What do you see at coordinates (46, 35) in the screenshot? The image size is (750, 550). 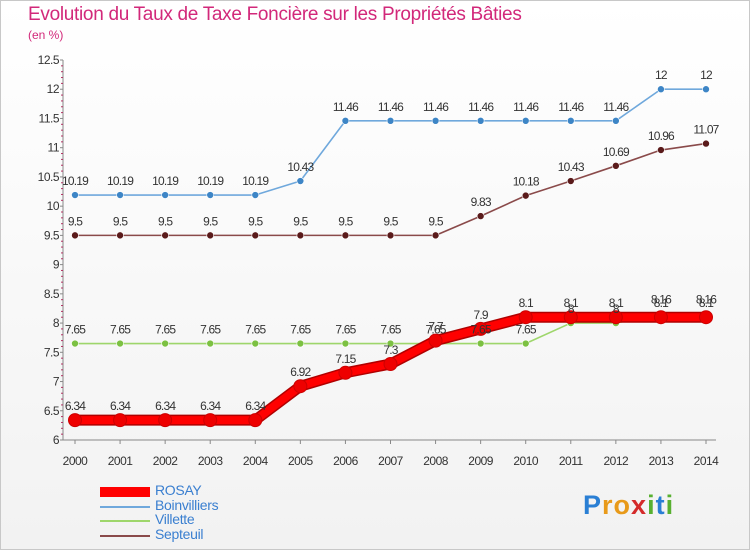 I see `unit-label: (en %)` at bounding box center [46, 35].